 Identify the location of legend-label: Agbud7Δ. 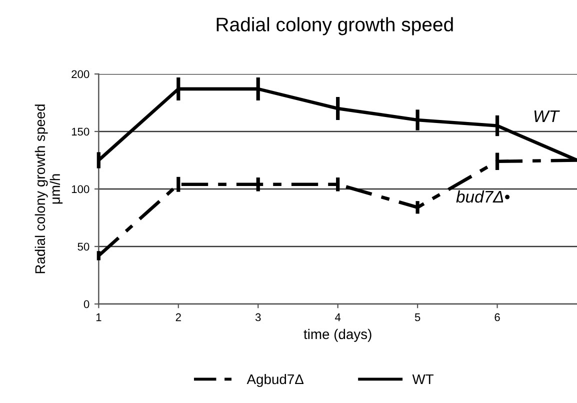
(275, 380).